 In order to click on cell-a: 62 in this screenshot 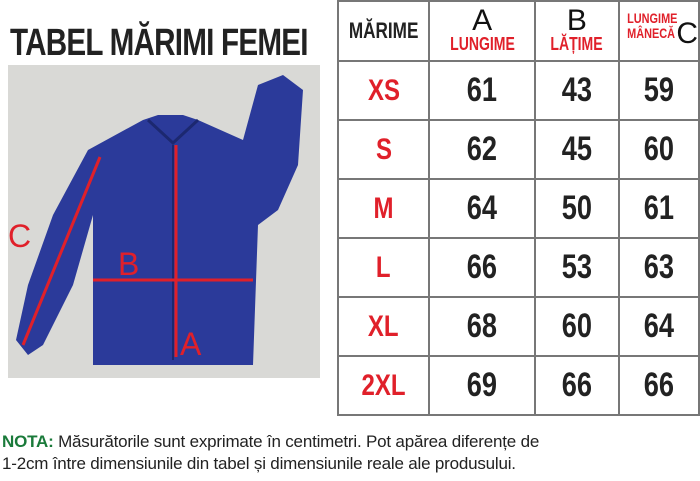, I will do `click(482, 149)`.